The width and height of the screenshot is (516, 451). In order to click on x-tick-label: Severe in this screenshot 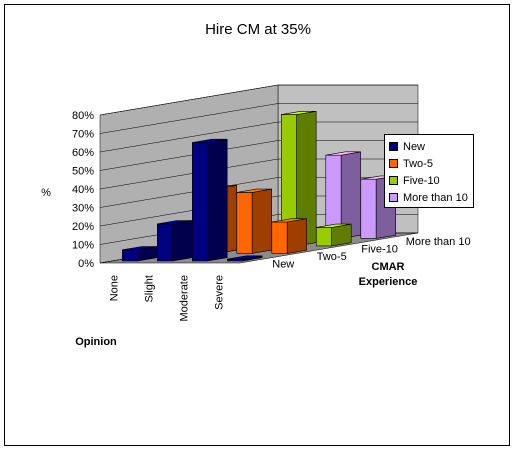, I will do `click(220, 292)`.